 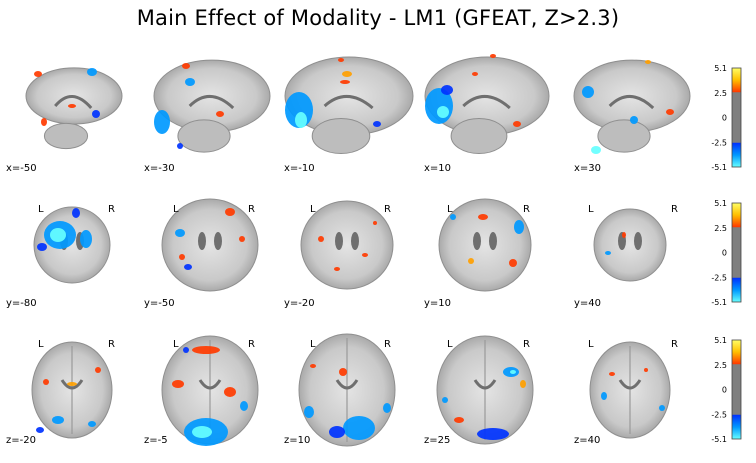 I want to click on colorbar-1: 5.1 2.5 0 -2.5 -5.1, so click(x=726, y=118).